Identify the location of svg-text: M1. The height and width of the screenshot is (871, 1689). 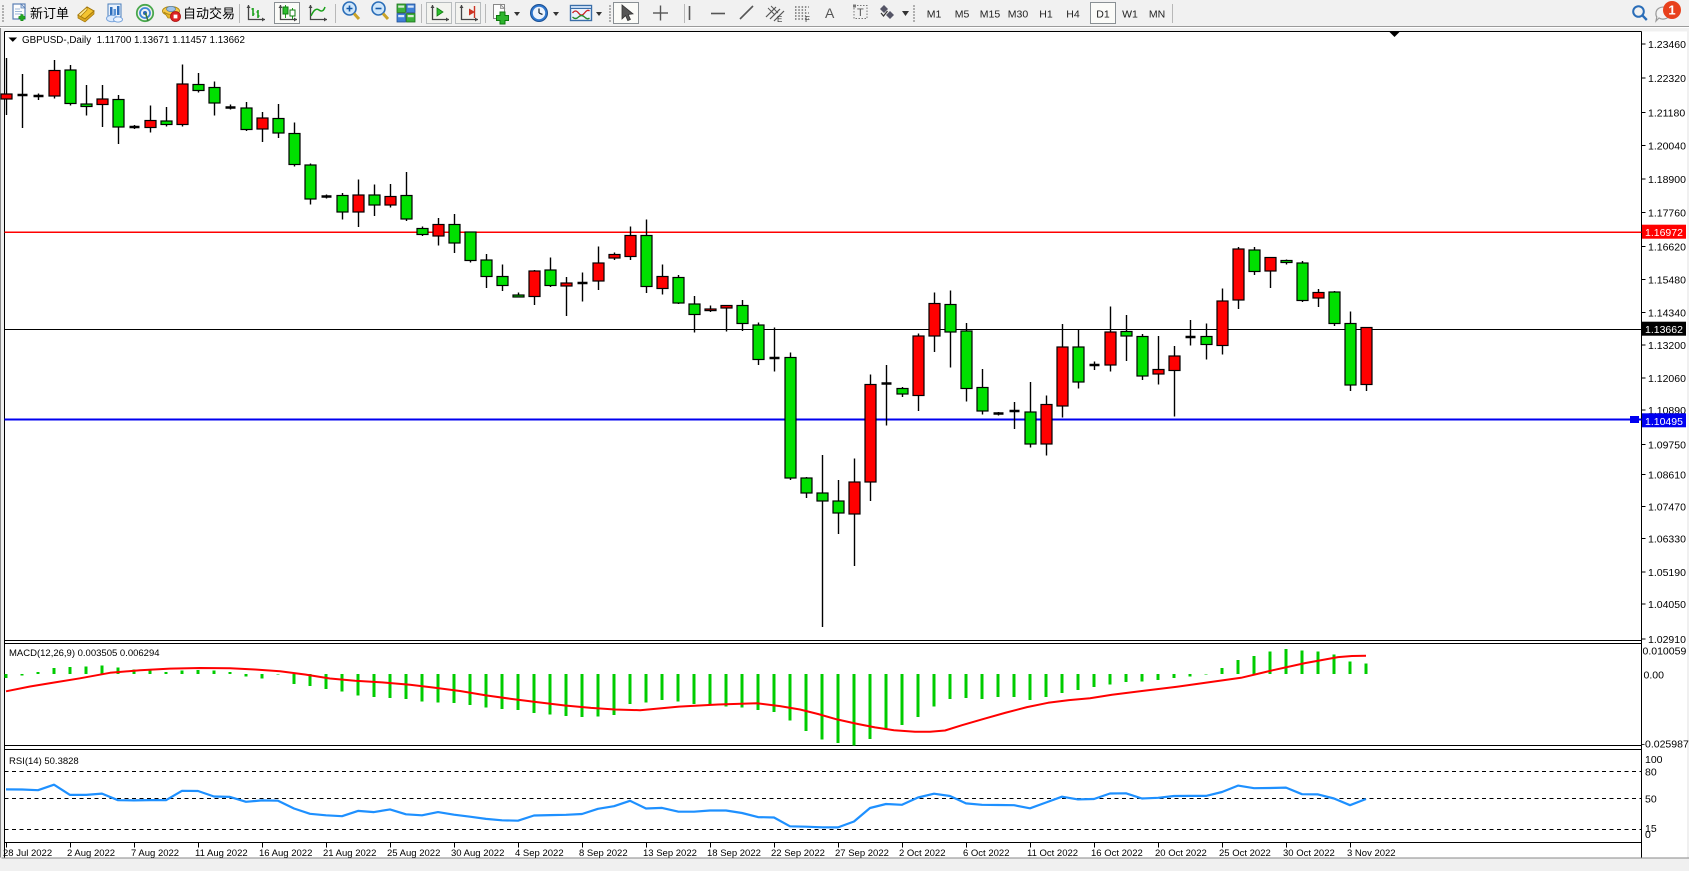
(934, 15).